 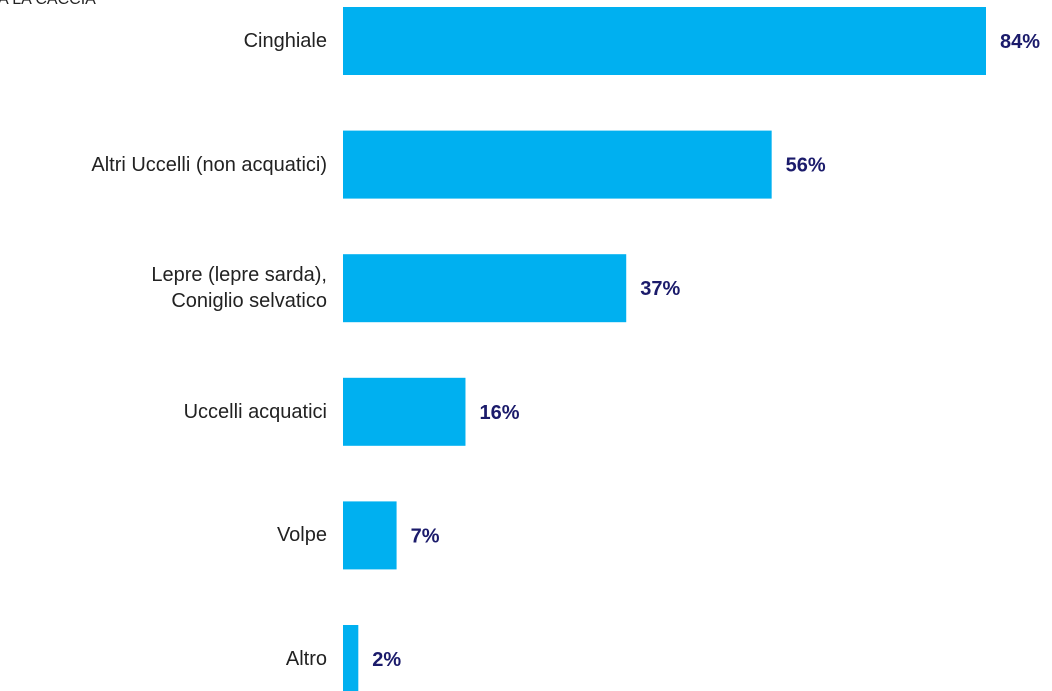 What do you see at coordinates (425, 536) in the screenshot?
I see `value-label: 7%` at bounding box center [425, 536].